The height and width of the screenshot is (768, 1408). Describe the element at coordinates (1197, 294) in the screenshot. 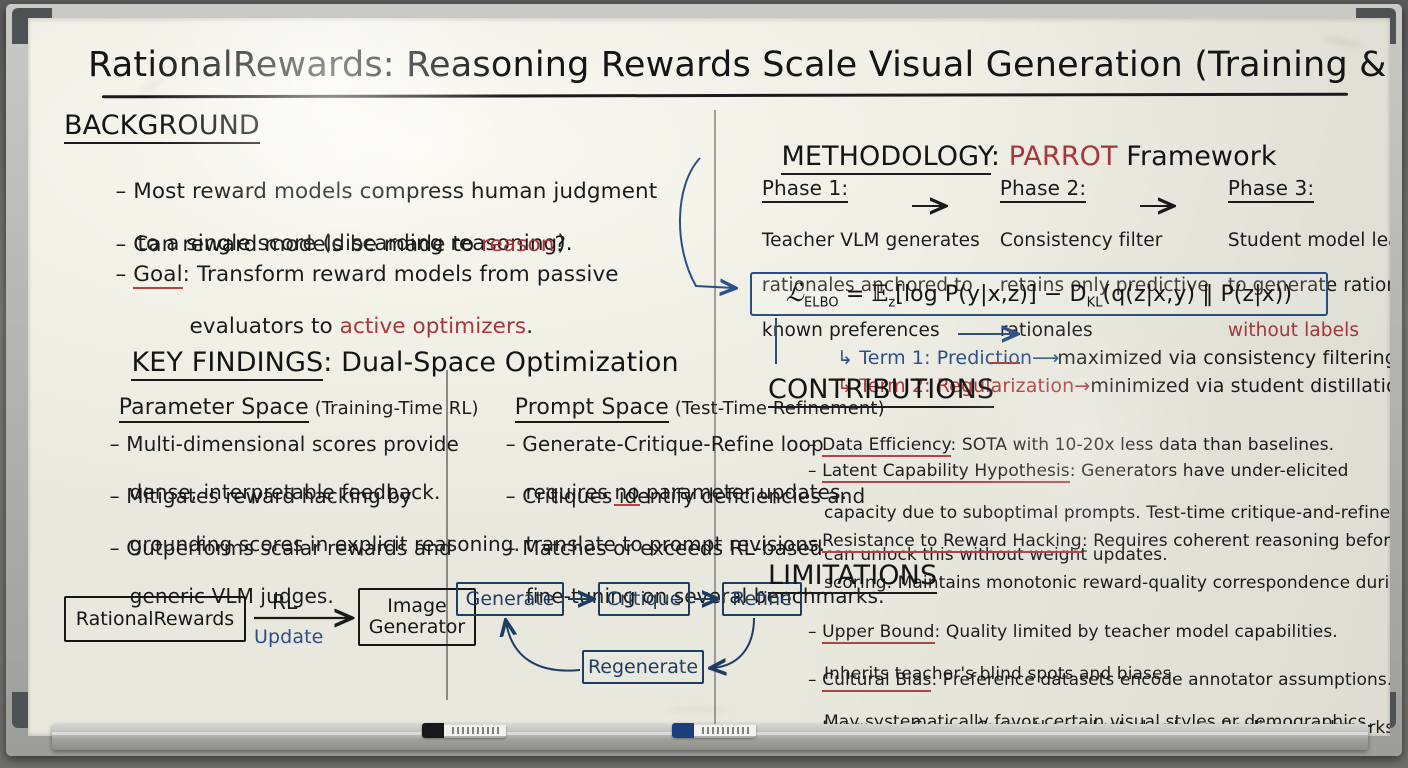

I see `equation-term-2: (q(z|x,y) ‖ P(z|x))` at that location.